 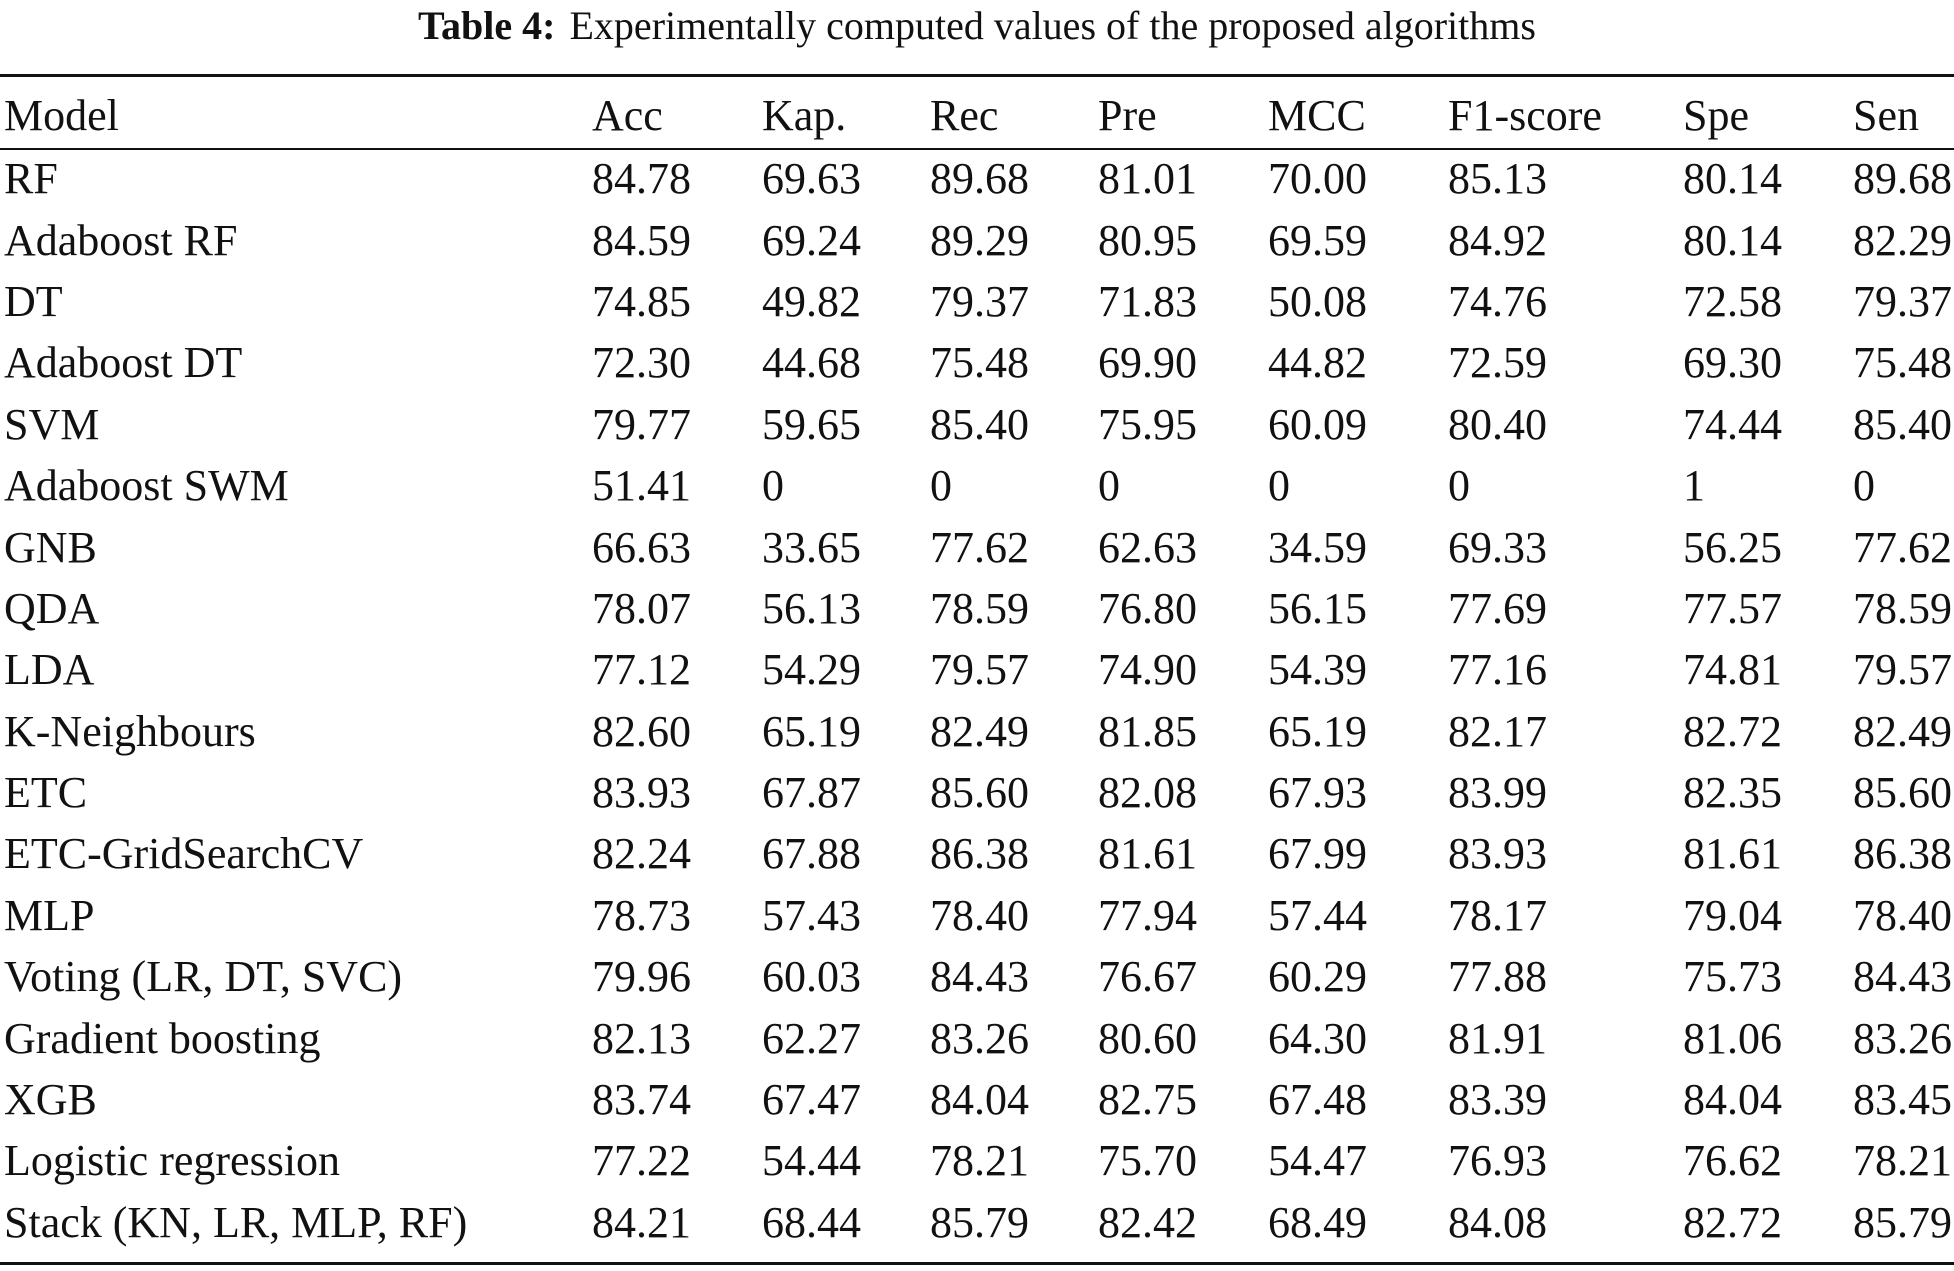 What do you see at coordinates (1732, 977) in the screenshot?
I see `spe-cell: 75.73` at bounding box center [1732, 977].